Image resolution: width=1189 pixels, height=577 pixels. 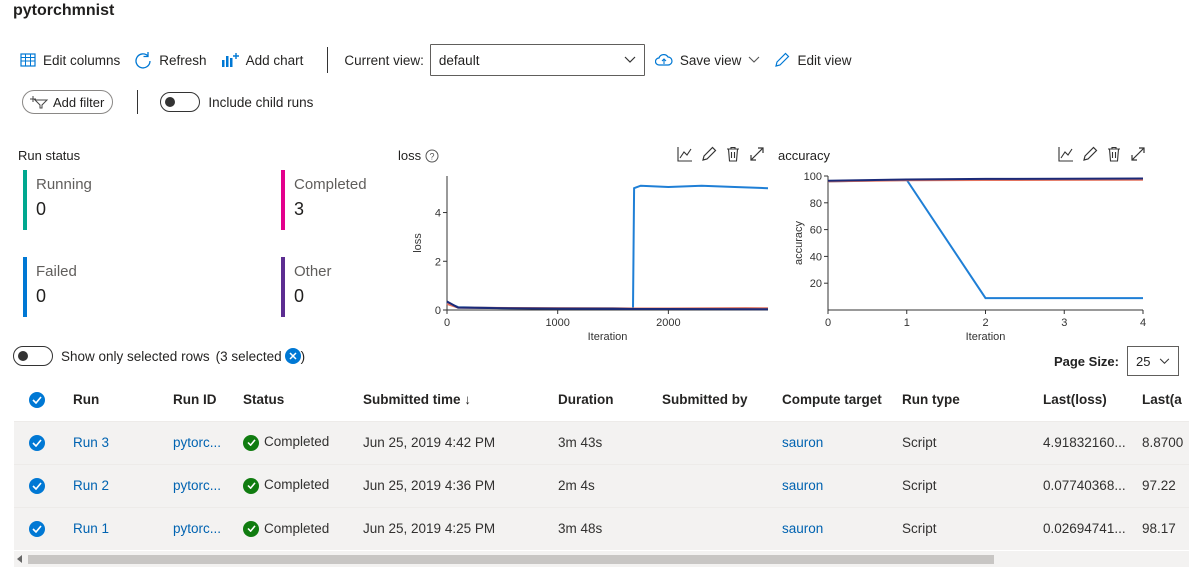 I want to click on toolbar-divider, so click(x=328, y=60).